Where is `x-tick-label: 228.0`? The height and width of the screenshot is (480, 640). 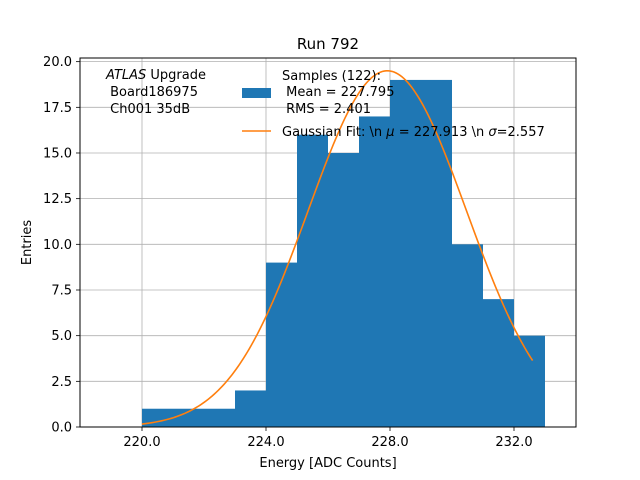
x-tick-label: 228.0 is located at coordinates (389, 442).